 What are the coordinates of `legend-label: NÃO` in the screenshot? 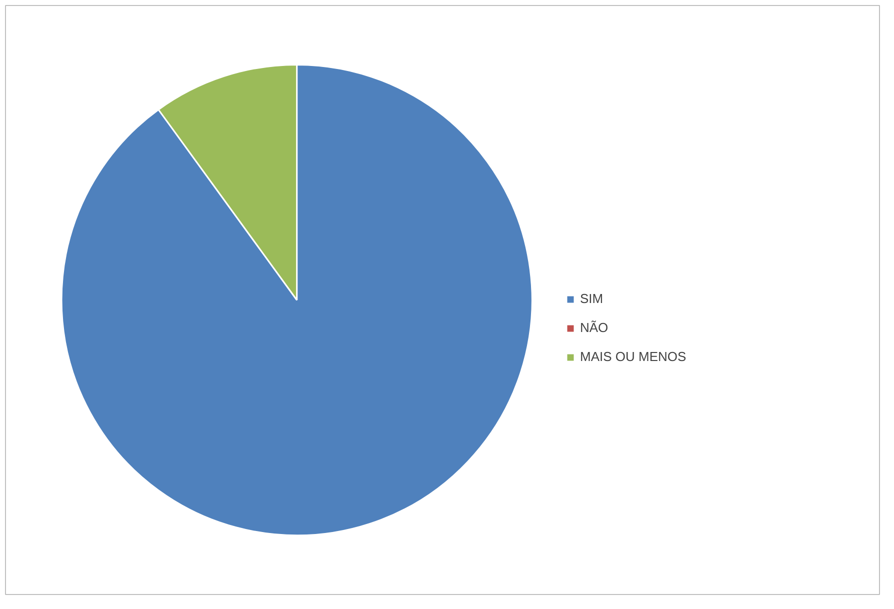 It's located at (594, 327).